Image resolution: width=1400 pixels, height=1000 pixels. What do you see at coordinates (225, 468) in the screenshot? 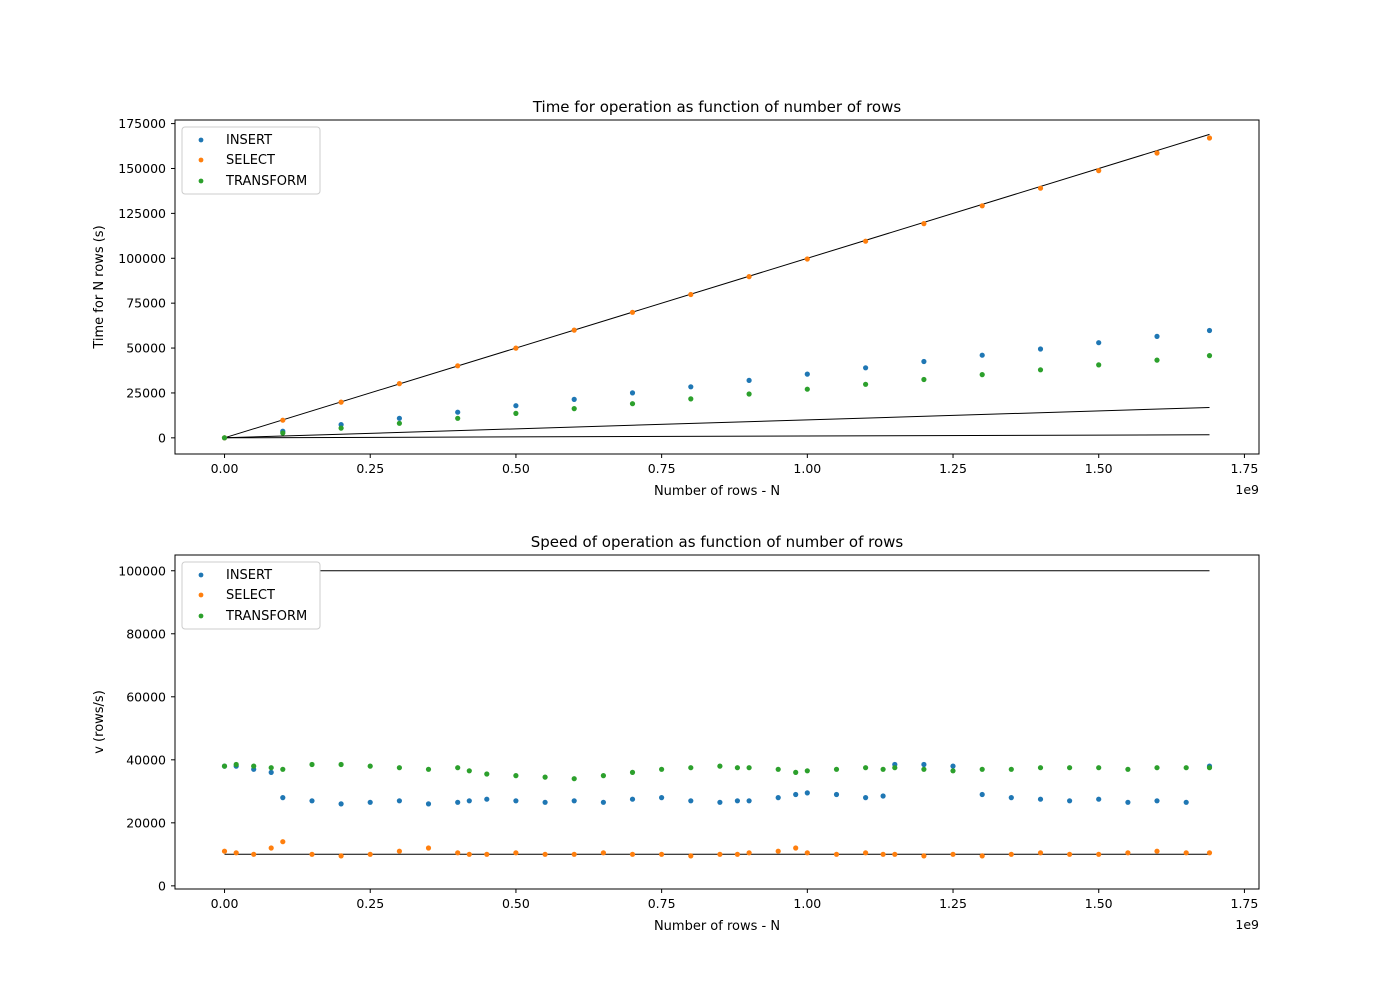
I see `time-chart-x-tick-label: 0.00` at bounding box center [225, 468].